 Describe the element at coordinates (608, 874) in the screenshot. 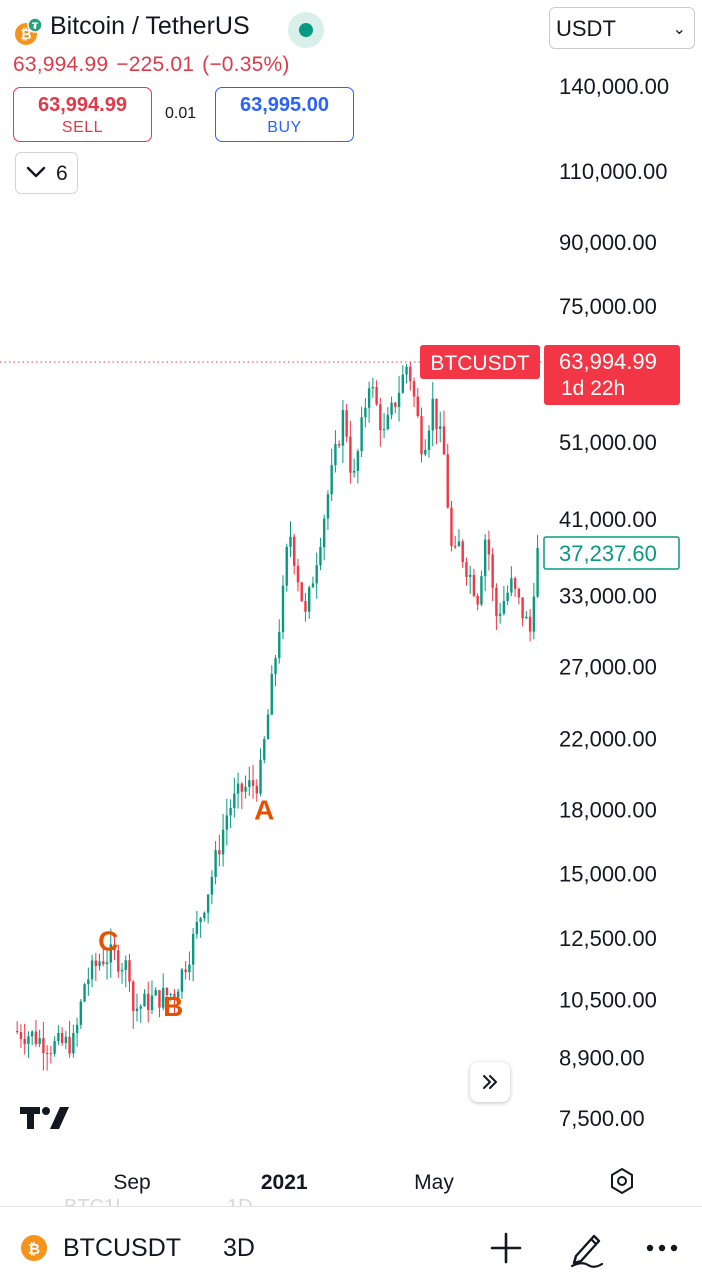

I see `y-axis-tick-label: 15,000.00` at that location.